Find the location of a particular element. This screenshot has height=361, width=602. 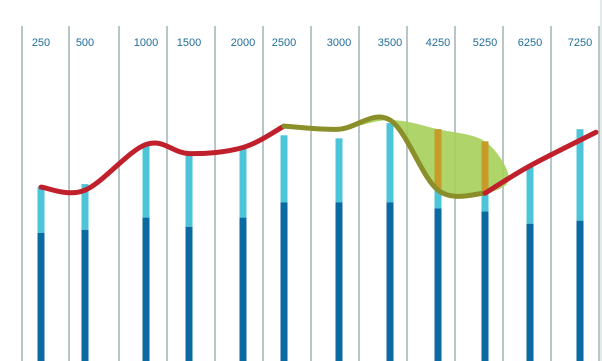

x-tick-label: 2000 is located at coordinates (243, 43).